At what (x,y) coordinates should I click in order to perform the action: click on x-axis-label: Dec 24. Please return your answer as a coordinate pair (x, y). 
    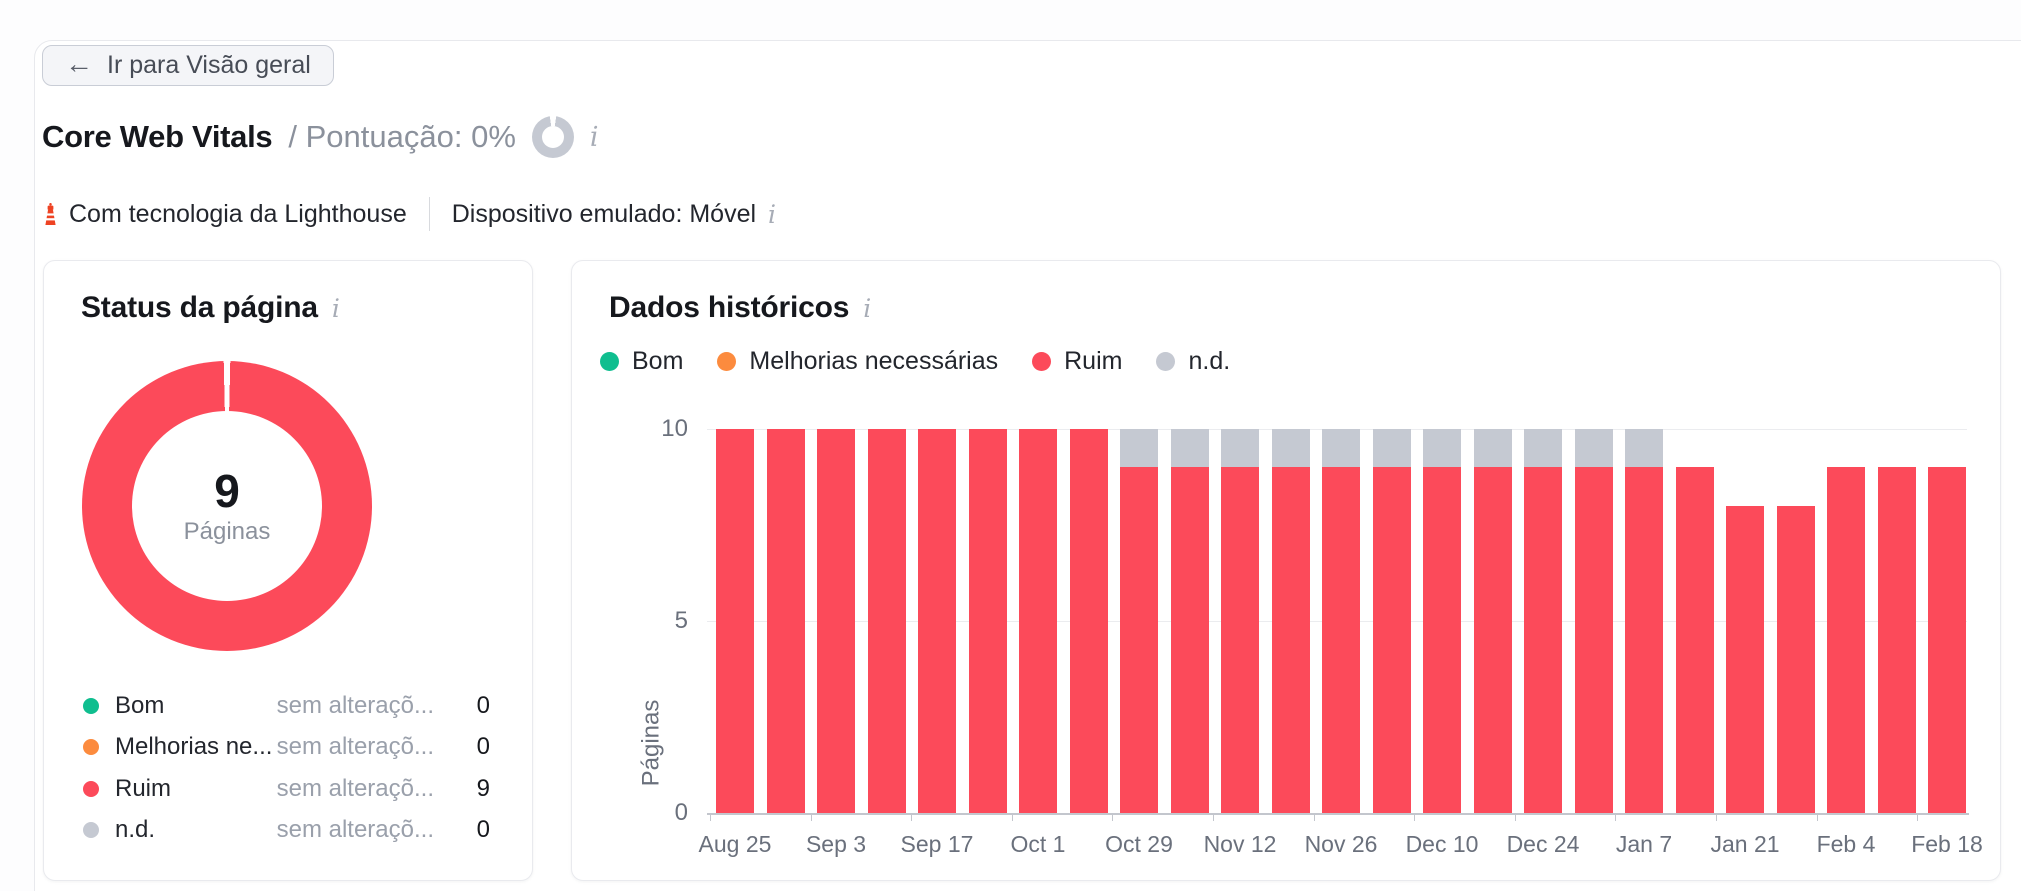
    Looking at the image, I should click on (1543, 844).